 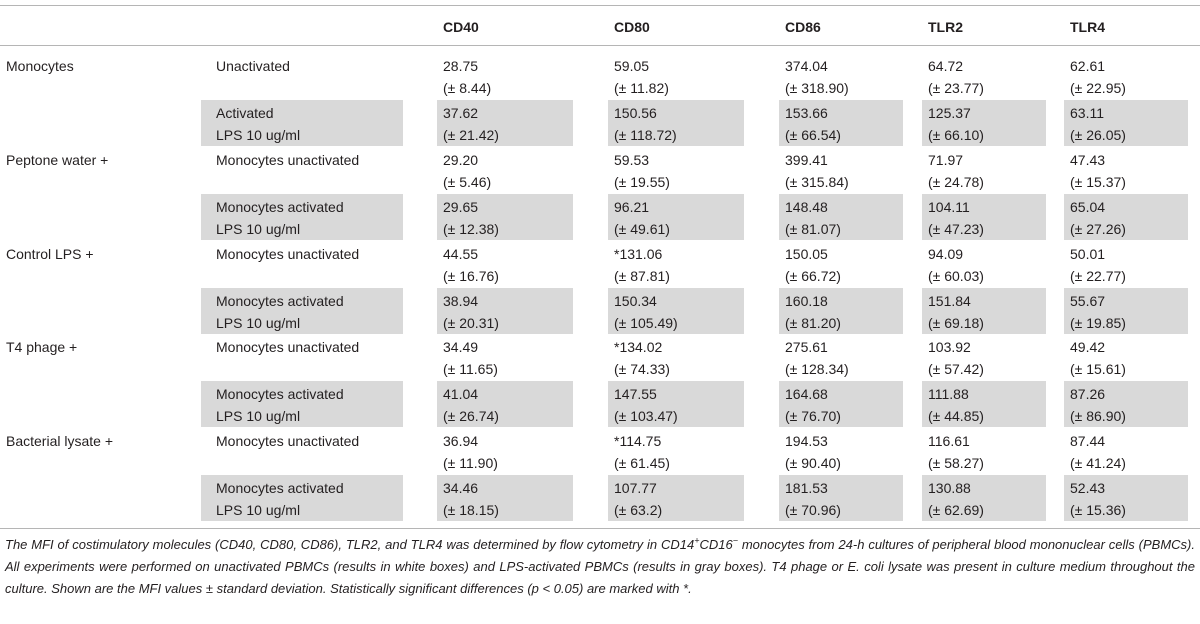 I want to click on sd-value: (± 66.10), so click(x=956, y=135).